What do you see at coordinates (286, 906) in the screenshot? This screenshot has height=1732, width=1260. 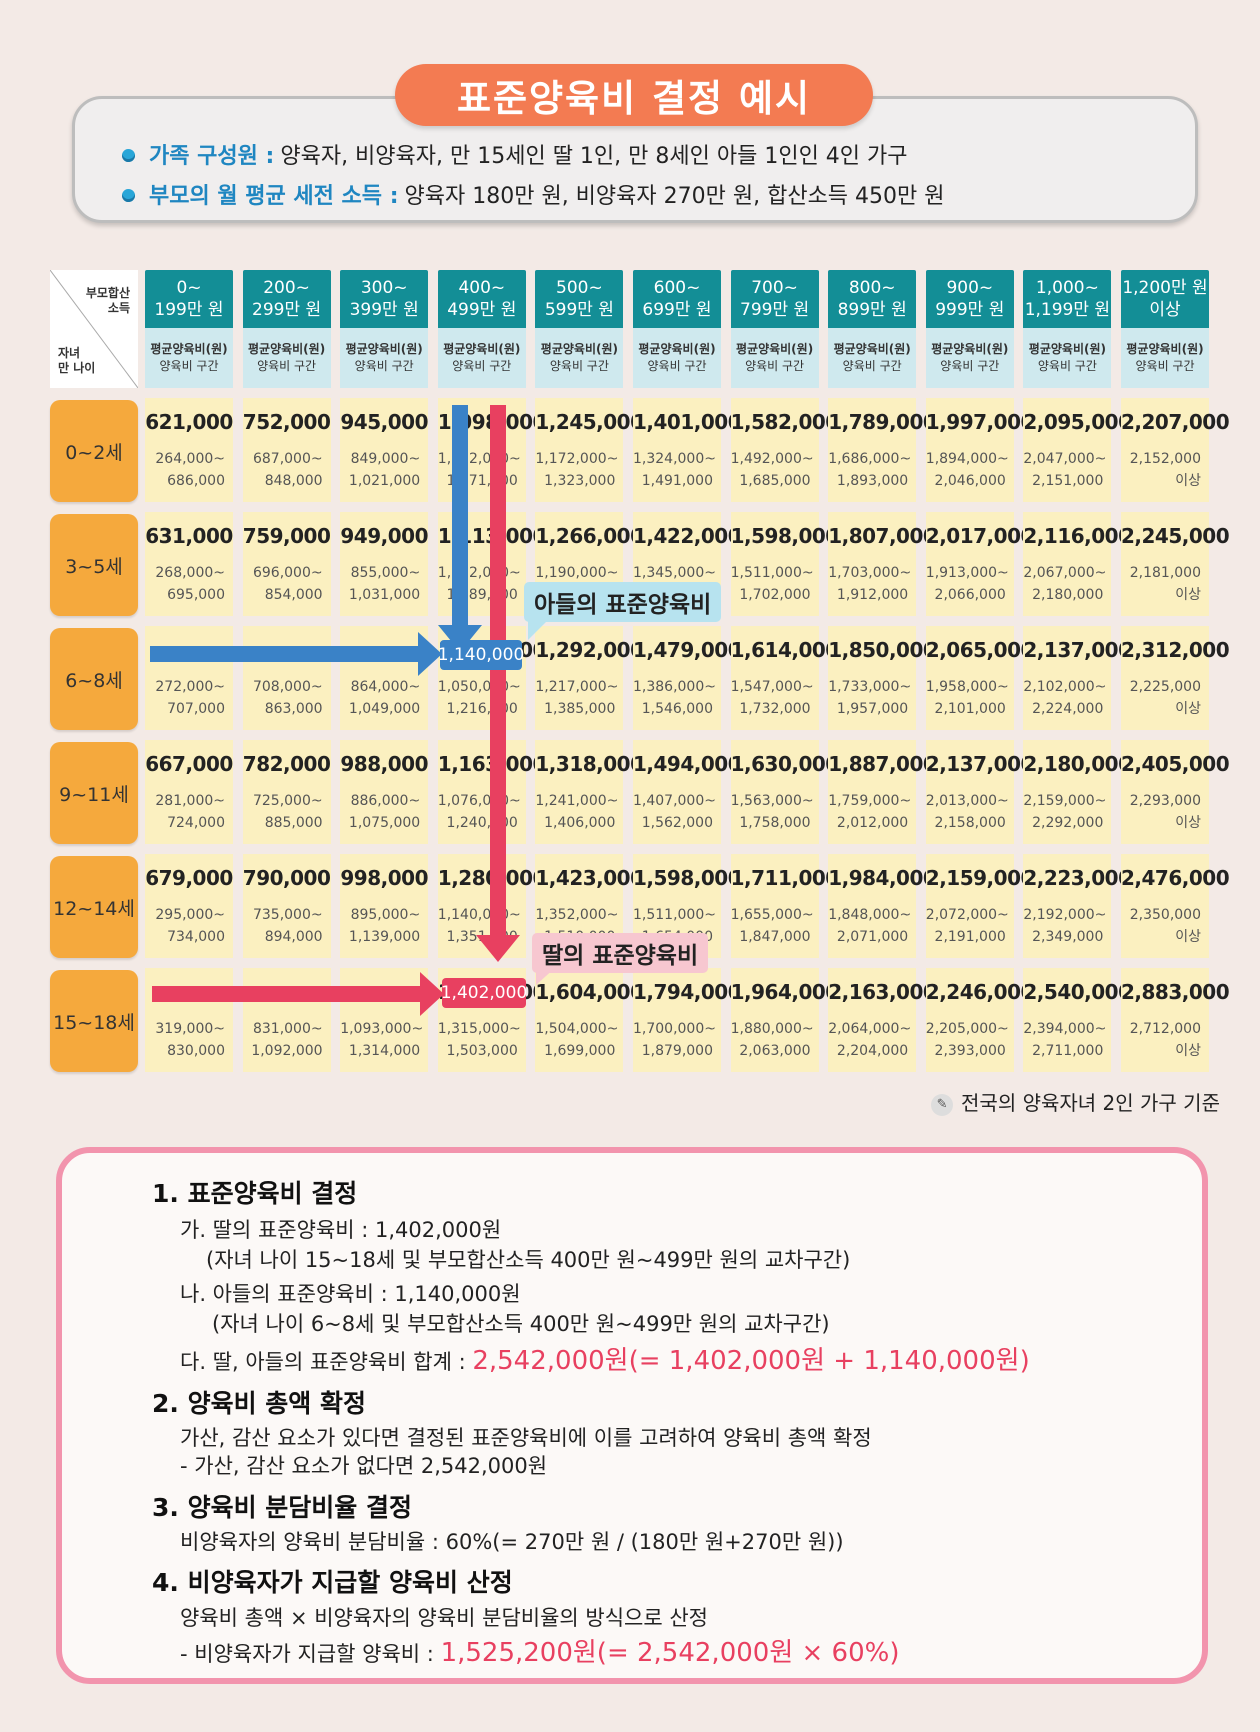 I see `table-cell: 790,000 735,000~ 894,000` at bounding box center [286, 906].